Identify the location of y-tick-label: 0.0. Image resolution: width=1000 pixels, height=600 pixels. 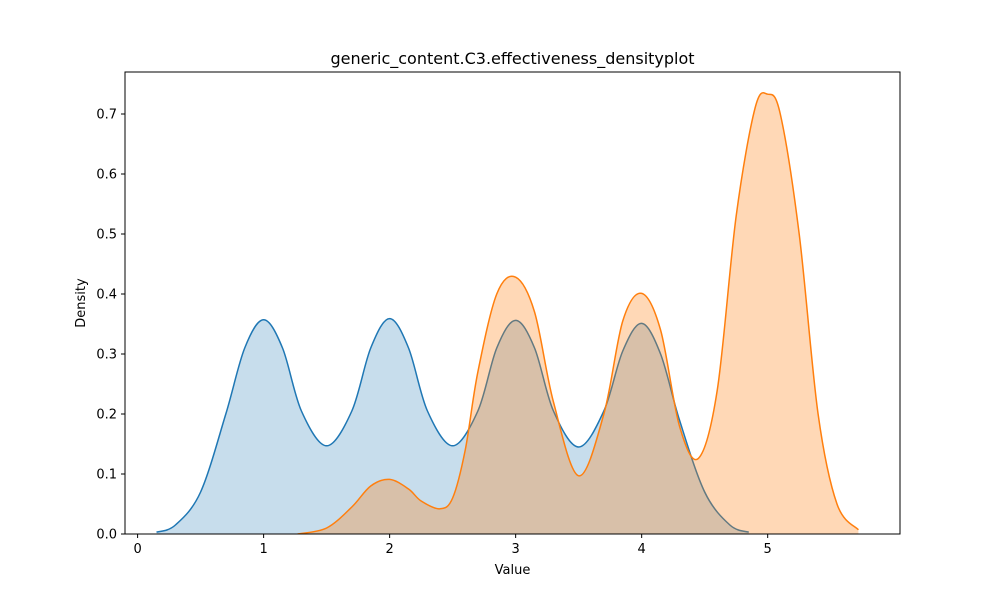
(106, 535).